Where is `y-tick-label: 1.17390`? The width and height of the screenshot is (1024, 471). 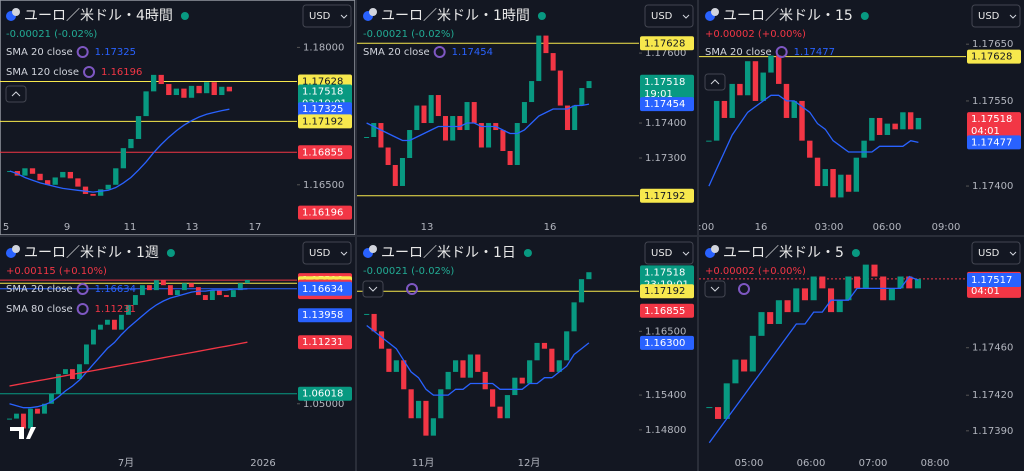
y-tick-label: 1.17390 is located at coordinates (992, 431).